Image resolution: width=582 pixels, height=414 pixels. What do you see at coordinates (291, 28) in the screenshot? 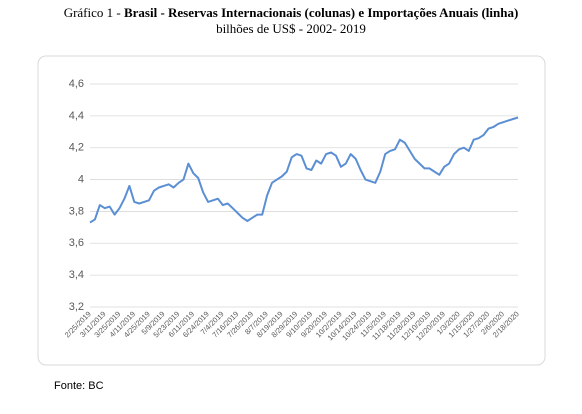
I see `chart-subtitle: bilhões de US$ - 2002- 2019` at bounding box center [291, 28].